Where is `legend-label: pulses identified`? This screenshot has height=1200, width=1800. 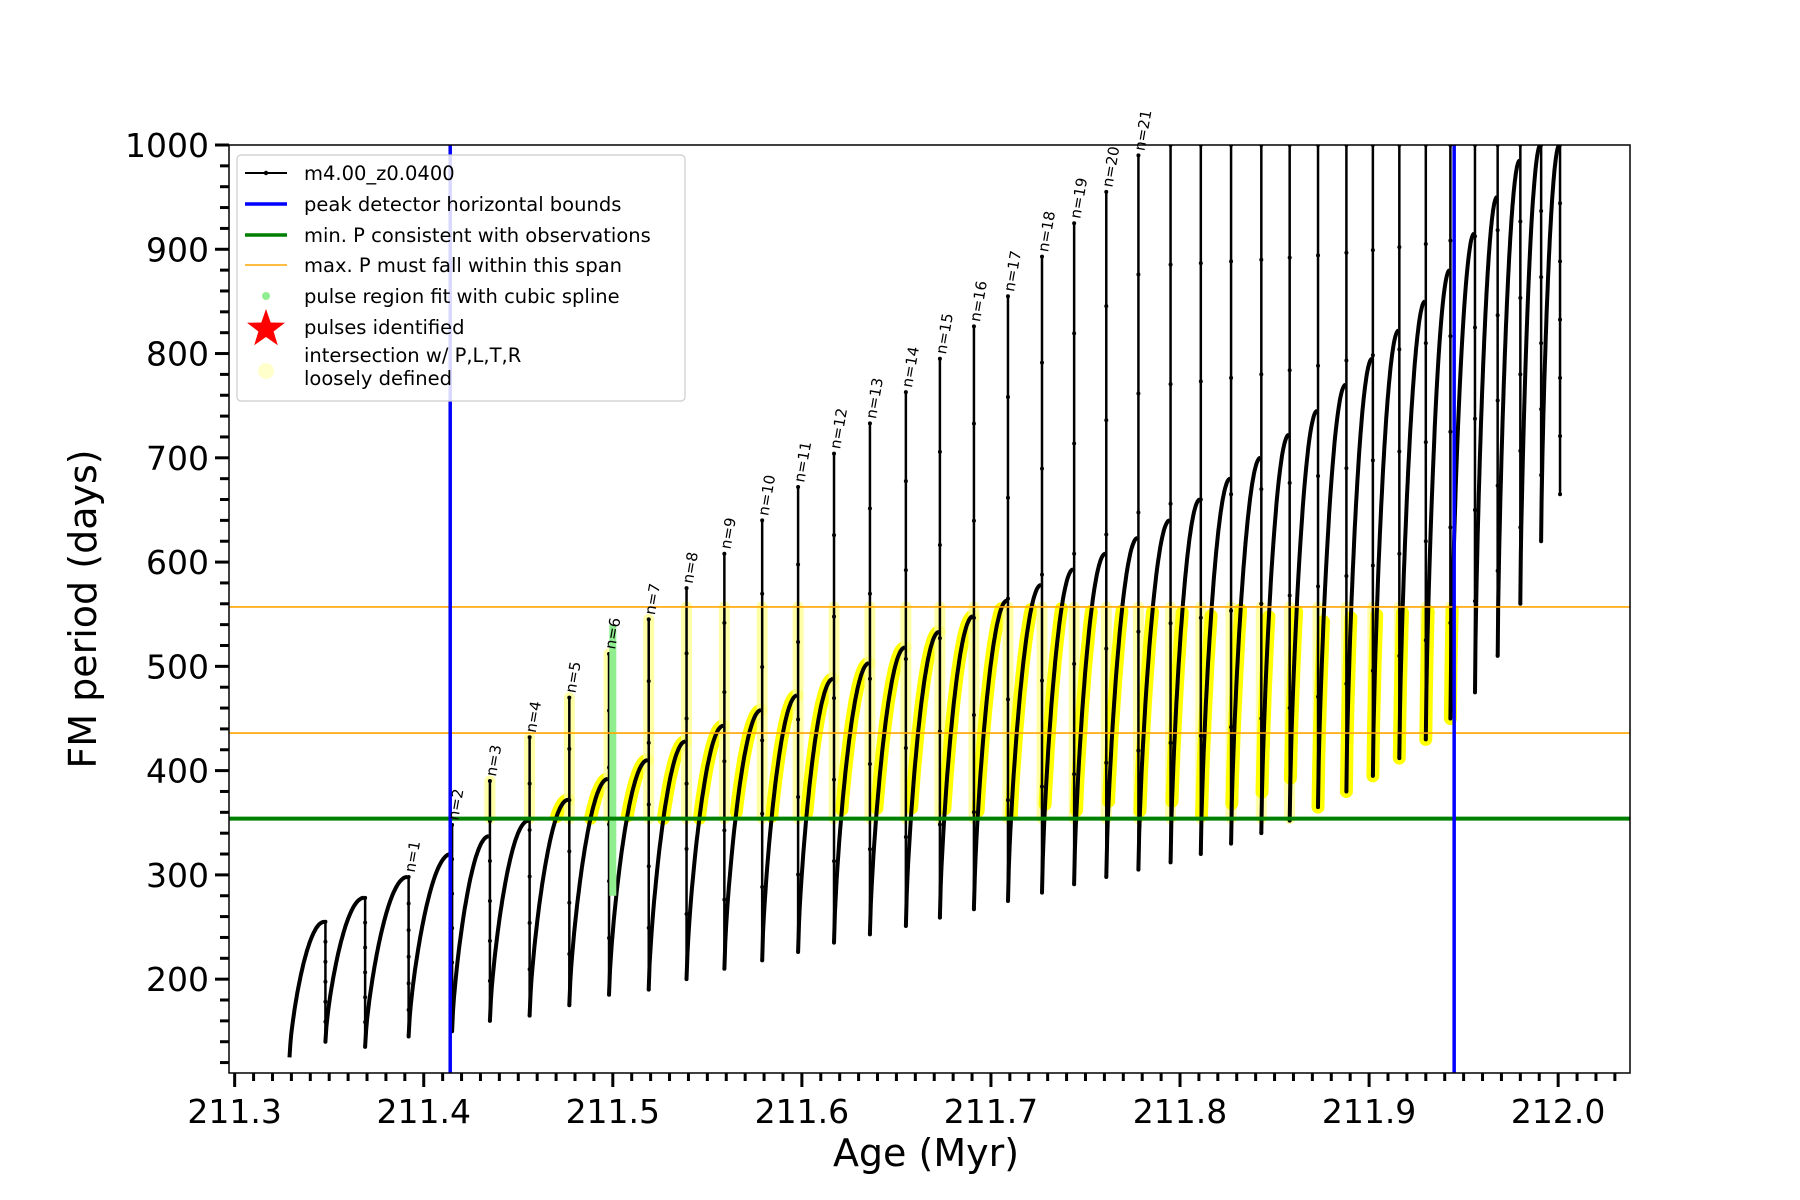
legend-label: pulses identified is located at coordinates (384, 327).